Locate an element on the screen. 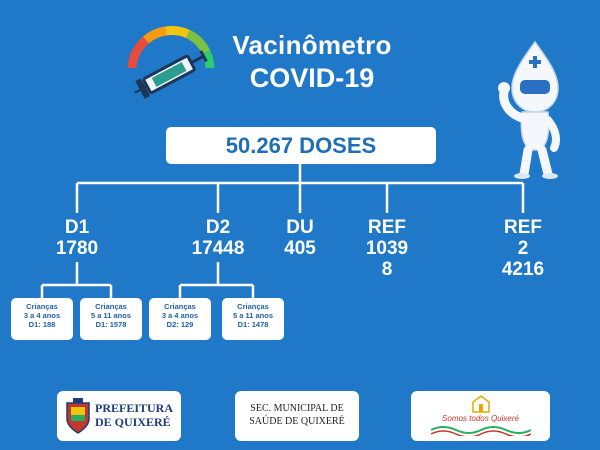 Image resolution: width=600 pixels, height=450 pixels. prefeitura-line1: PREFEITURA is located at coordinates (134, 408).